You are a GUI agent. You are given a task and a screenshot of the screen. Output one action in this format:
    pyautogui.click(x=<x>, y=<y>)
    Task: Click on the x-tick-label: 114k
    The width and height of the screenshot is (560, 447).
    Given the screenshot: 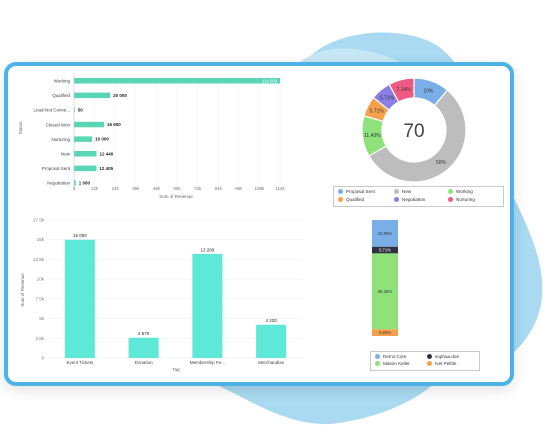 What is the action you would take?
    pyautogui.click(x=280, y=188)
    